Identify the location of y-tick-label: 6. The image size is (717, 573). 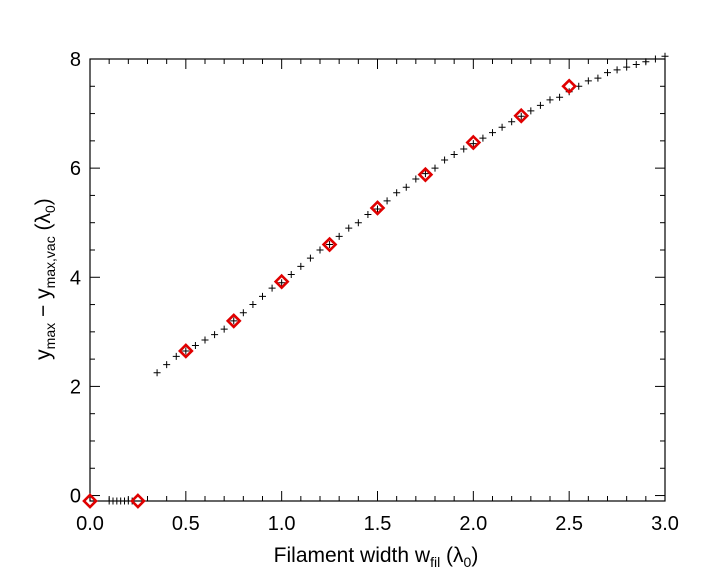
(75, 169).